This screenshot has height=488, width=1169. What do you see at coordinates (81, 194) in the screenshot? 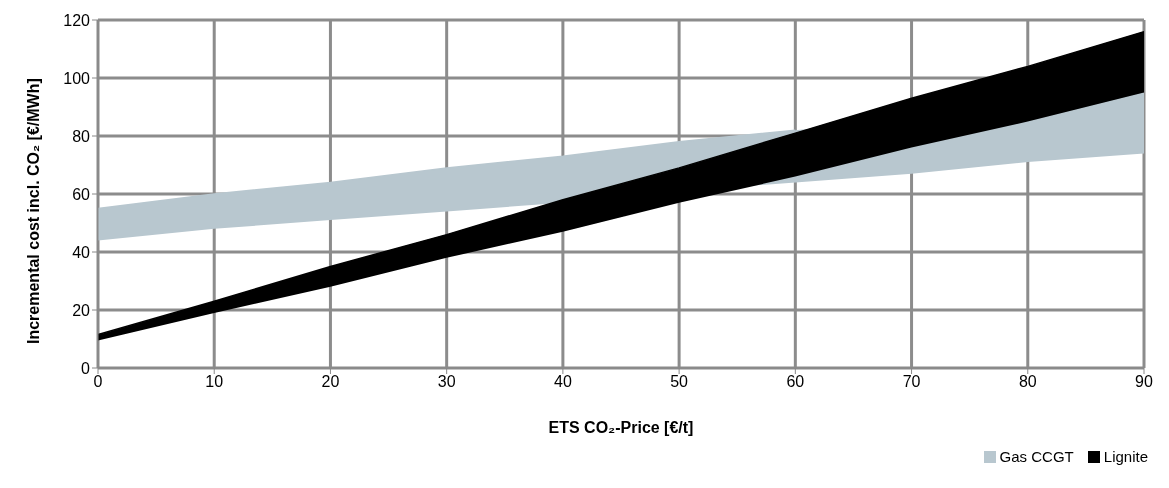
I see `y-tick-label: 60` at bounding box center [81, 194].